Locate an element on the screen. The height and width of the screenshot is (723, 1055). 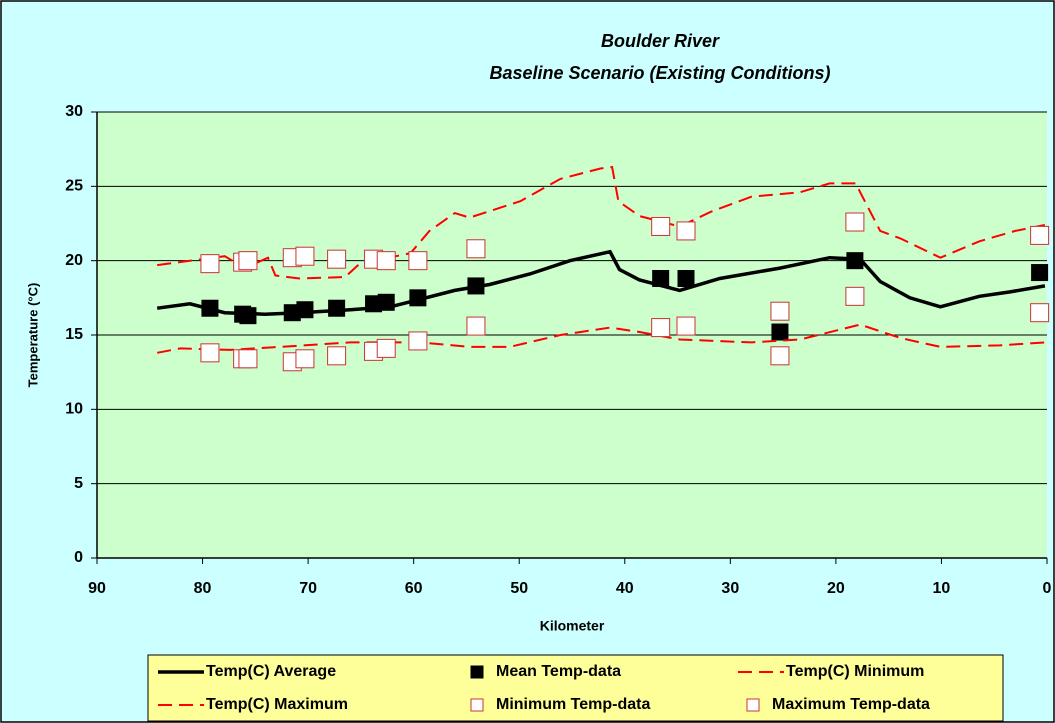
legend-label: Temp(C) Maximum is located at coordinates (277, 704).